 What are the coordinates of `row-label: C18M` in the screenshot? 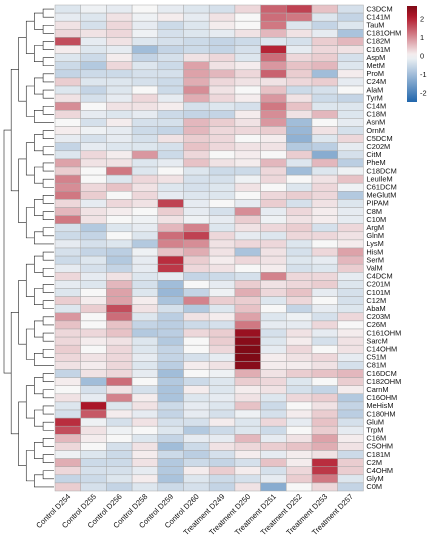 It's located at (376, 114).